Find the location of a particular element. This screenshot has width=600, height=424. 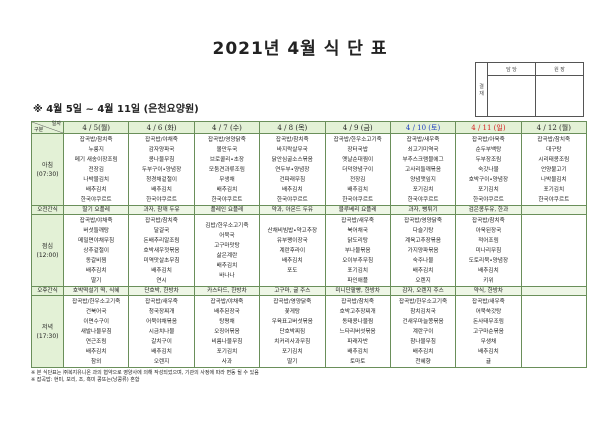

menu-item: 장터국밥 is located at coordinates (357, 149).